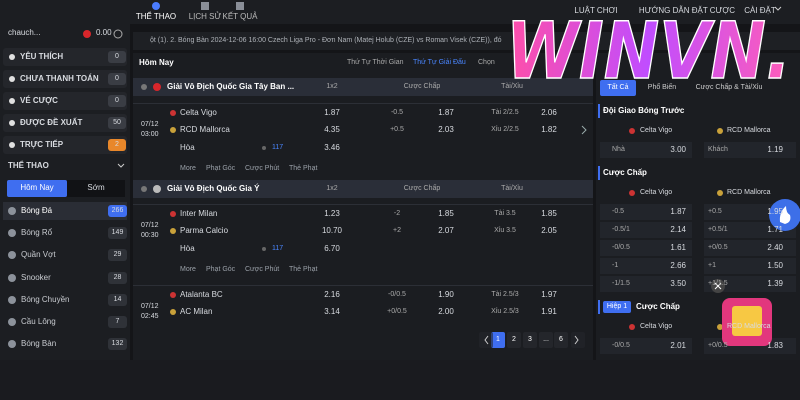 This screenshot has height=400, width=800. I want to click on line-label: +1, so click(712, 265).